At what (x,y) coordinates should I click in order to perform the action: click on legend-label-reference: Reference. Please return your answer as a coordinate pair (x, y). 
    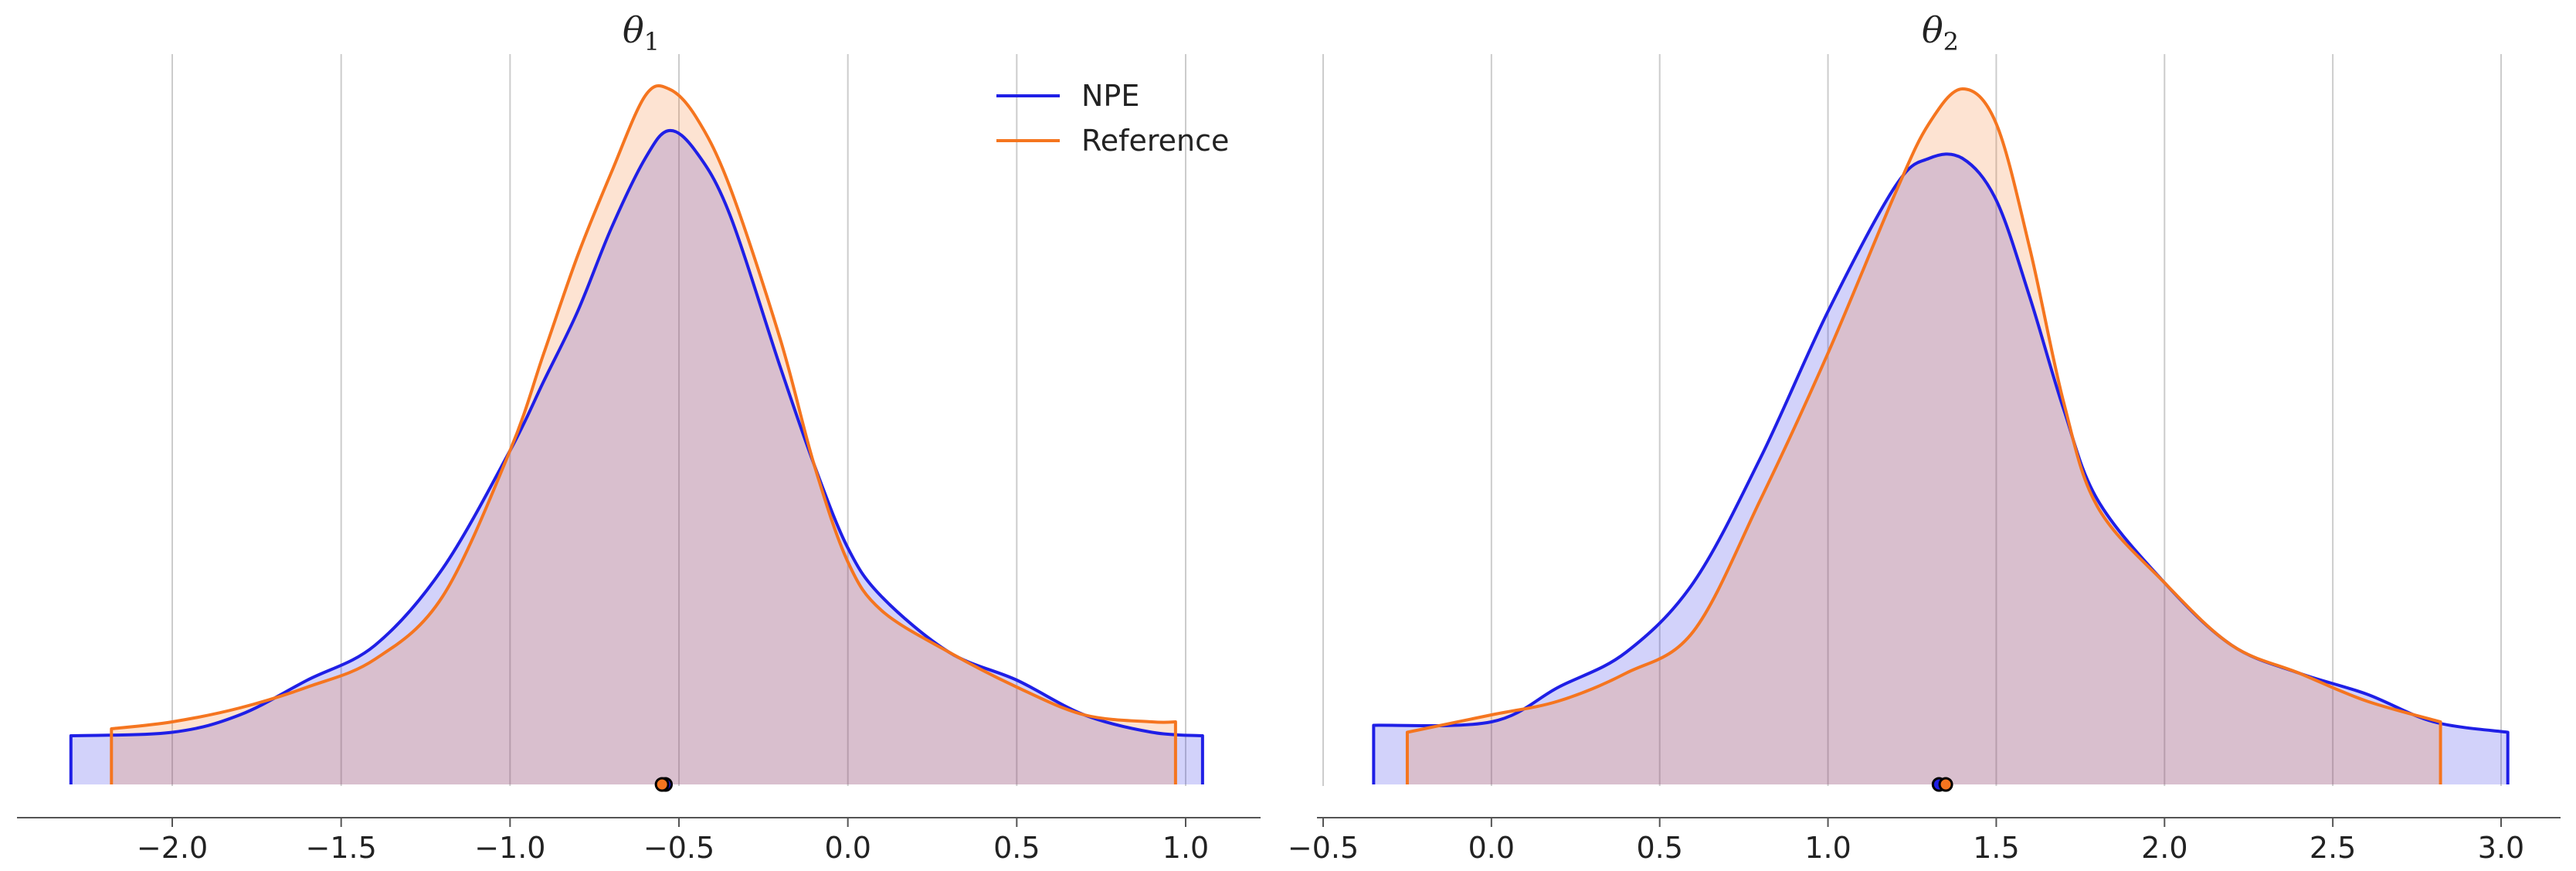
    Looking at the image, I should click on (1155, 141).